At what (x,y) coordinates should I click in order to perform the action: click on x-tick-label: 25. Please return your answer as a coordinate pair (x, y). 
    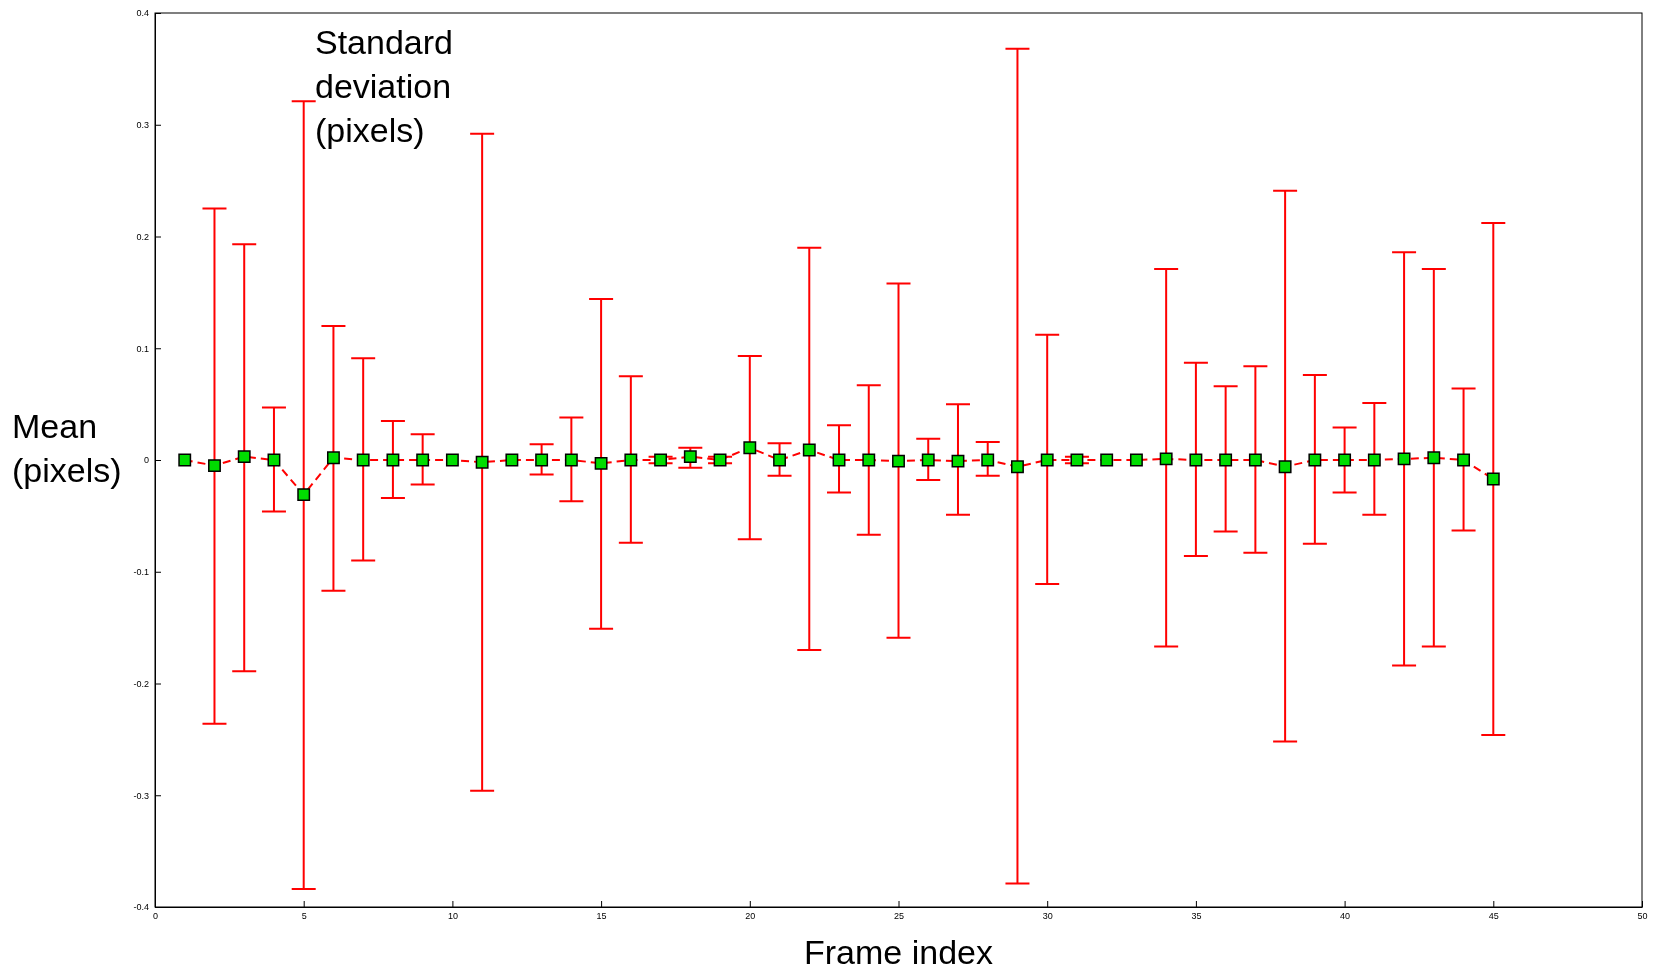
    Looking at the image, I should click on (899, 916).